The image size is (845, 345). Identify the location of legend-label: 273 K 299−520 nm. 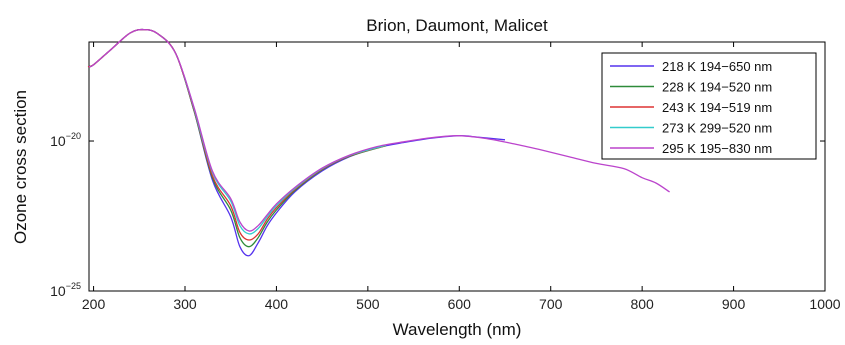
(717, 128).